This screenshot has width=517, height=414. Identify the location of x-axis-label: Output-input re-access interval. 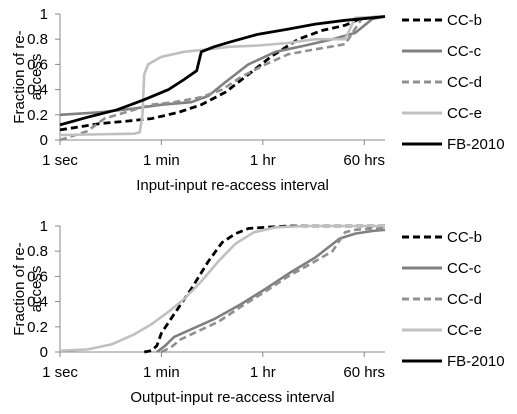
(232, 397).